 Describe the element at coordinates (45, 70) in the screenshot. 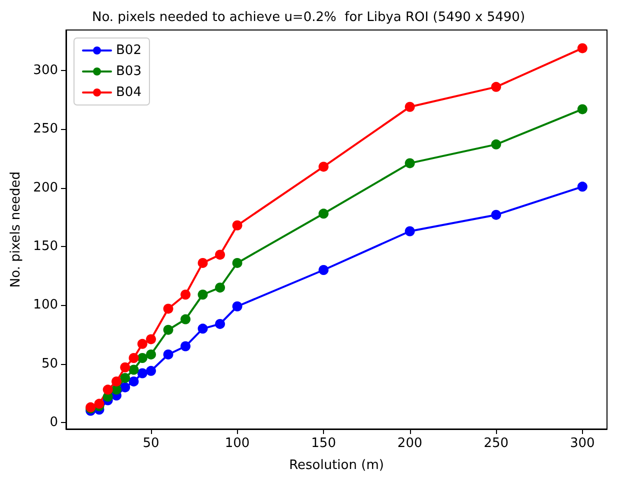

I see `y-tick-label: 300` at that location.